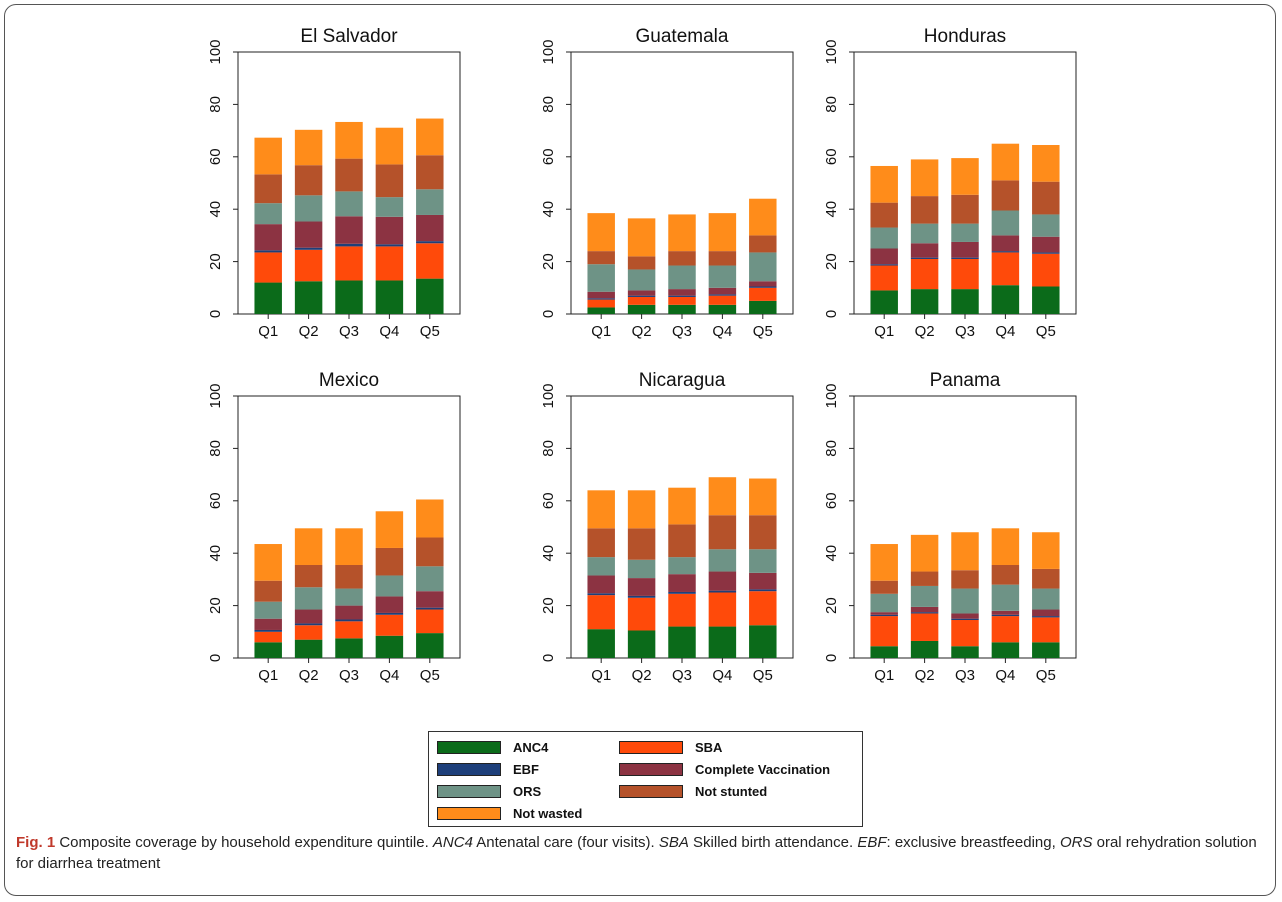 Image resolution: width=1282 pixels, height=902 pixels. I want to click on legend-label: ORS, so click(527, 791).